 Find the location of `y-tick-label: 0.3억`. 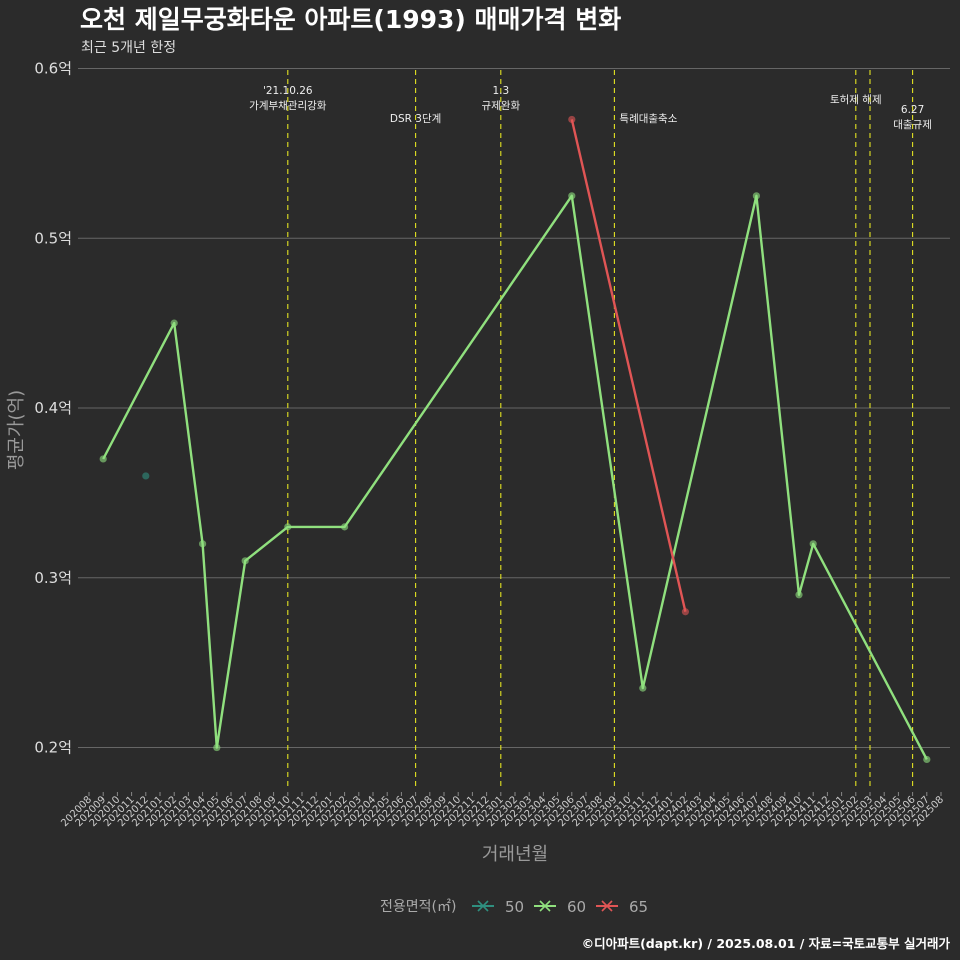

y-tick-label: 0.3억 is located at coordinates (53, 578).